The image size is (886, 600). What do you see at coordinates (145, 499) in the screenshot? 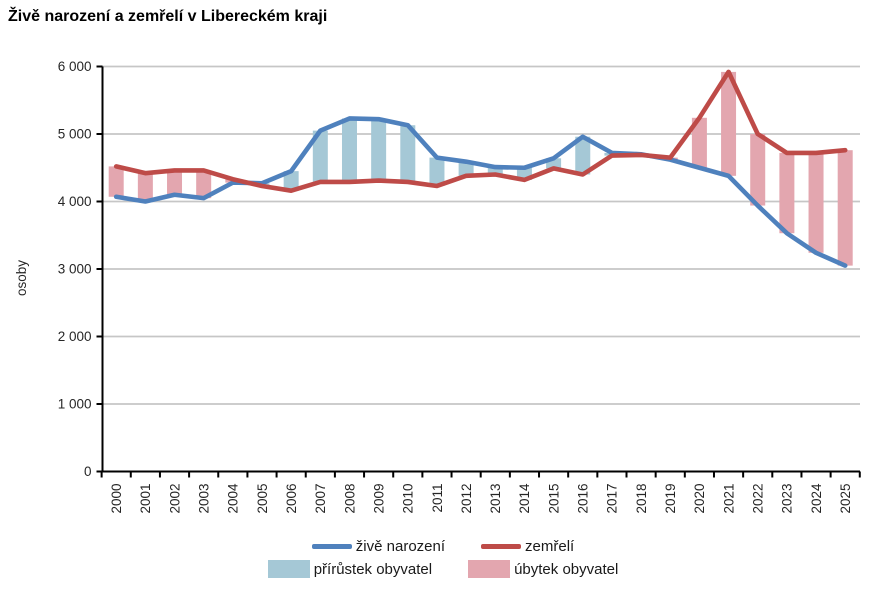
I see `x-tick-label: 2001` at bounding box center [145, 499].